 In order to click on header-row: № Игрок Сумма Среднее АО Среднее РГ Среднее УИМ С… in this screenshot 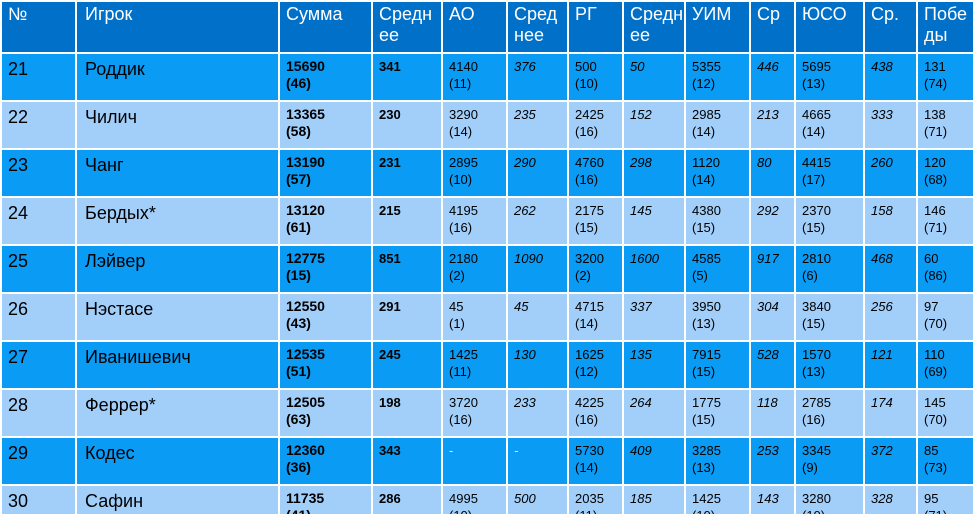, I will do `click(486, 27)`.